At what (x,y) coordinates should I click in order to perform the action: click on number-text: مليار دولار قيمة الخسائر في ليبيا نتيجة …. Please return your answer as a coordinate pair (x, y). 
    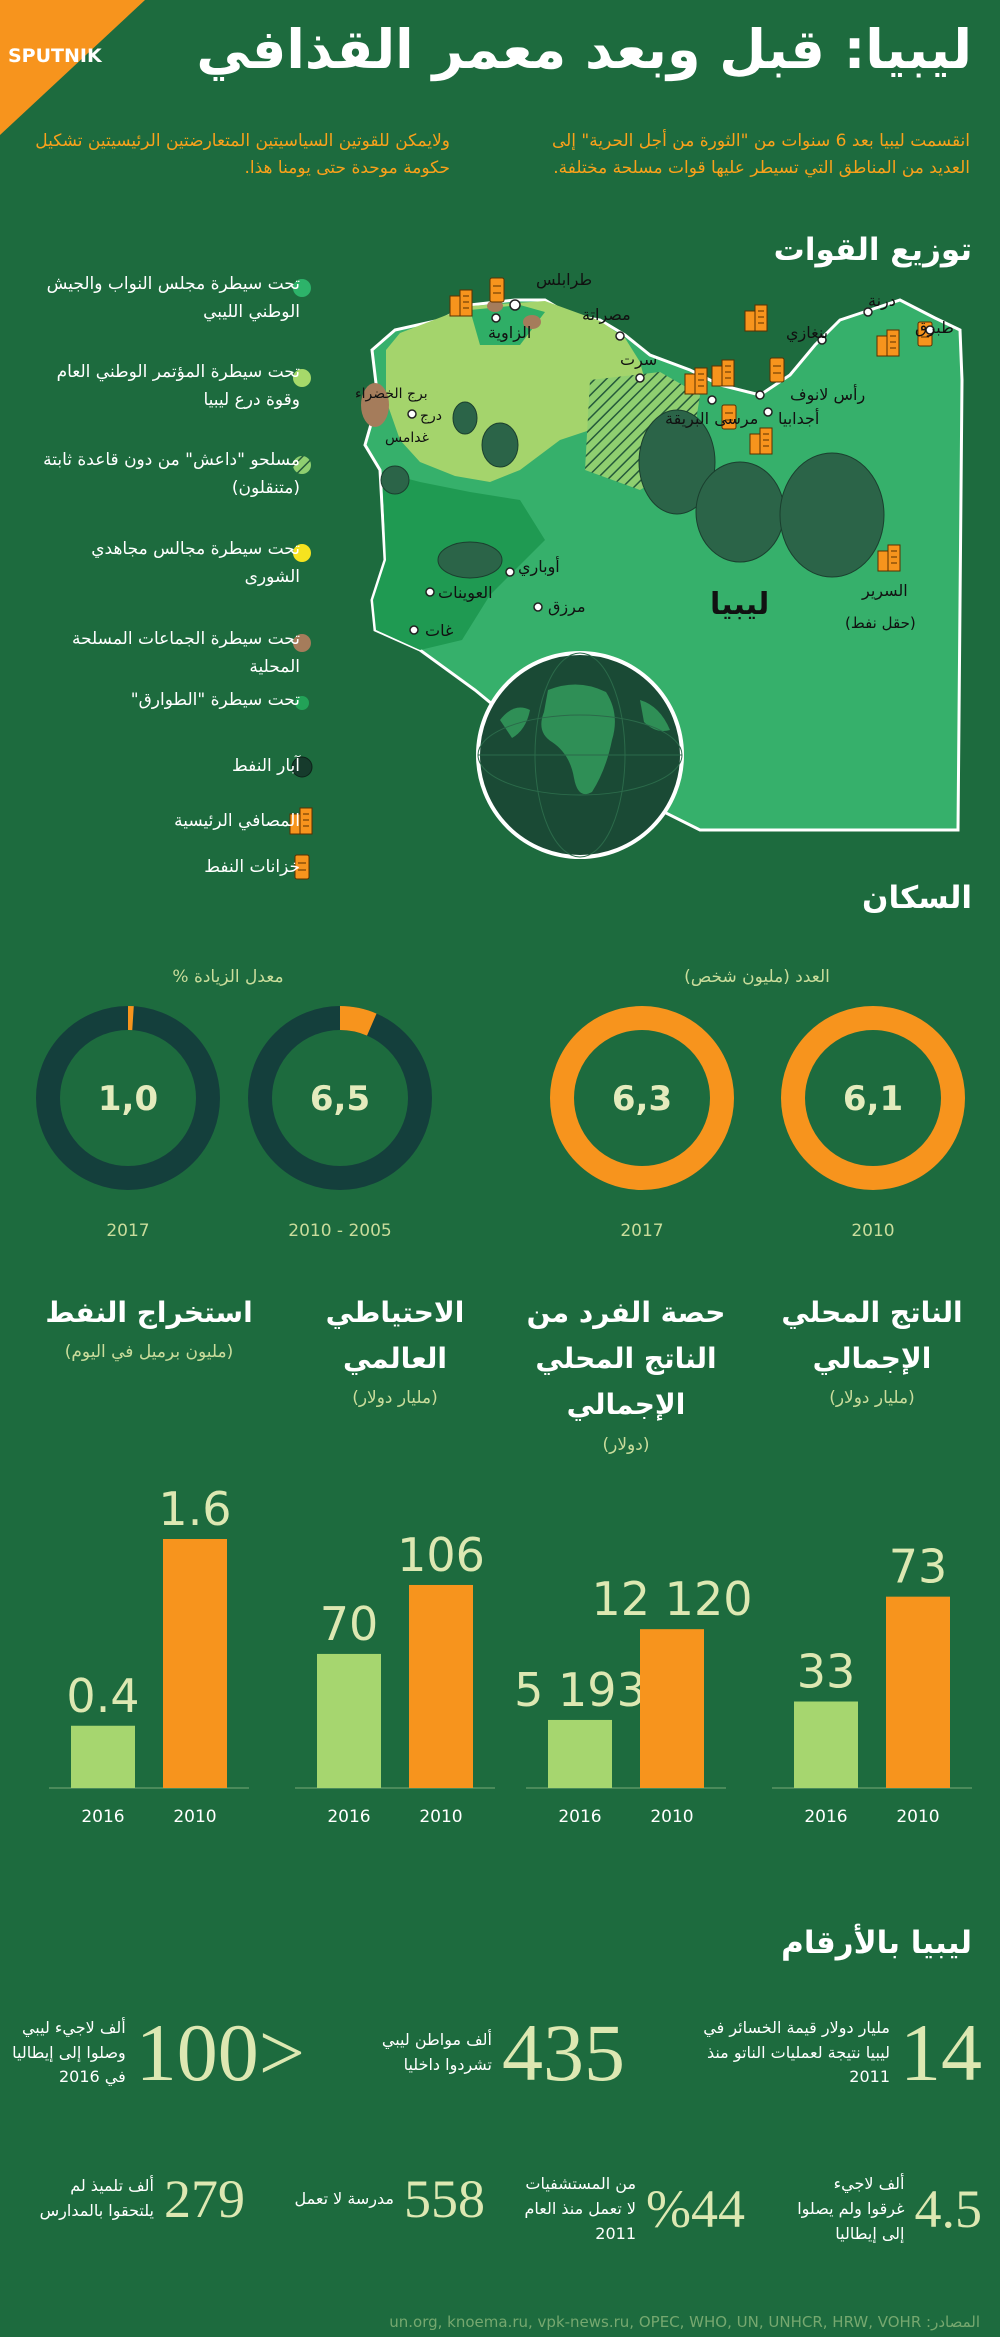
    Looking at the image, I should click on (796, 2052).